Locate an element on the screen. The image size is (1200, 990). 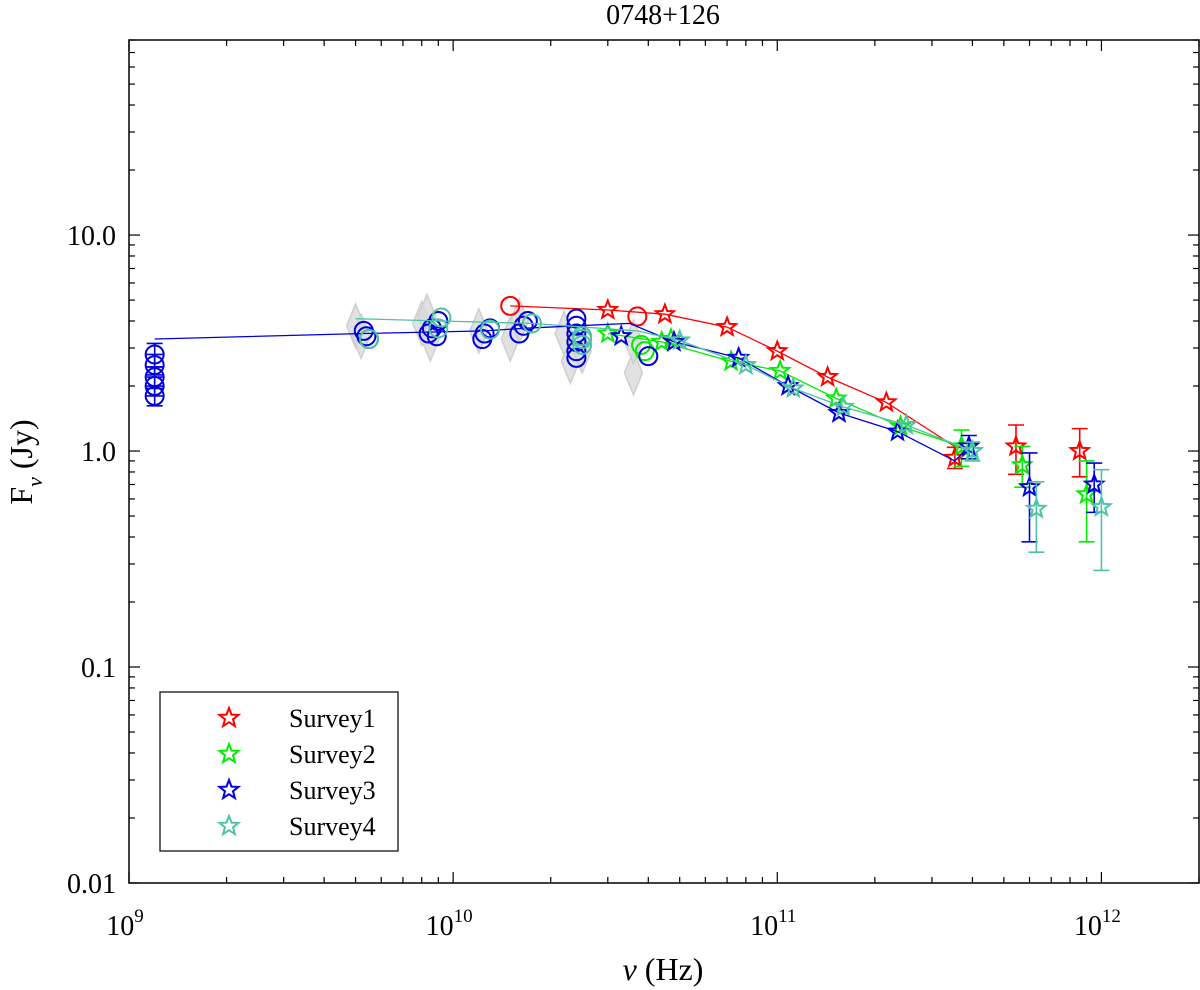
series-survey1 is located at coordinates (796, 386).